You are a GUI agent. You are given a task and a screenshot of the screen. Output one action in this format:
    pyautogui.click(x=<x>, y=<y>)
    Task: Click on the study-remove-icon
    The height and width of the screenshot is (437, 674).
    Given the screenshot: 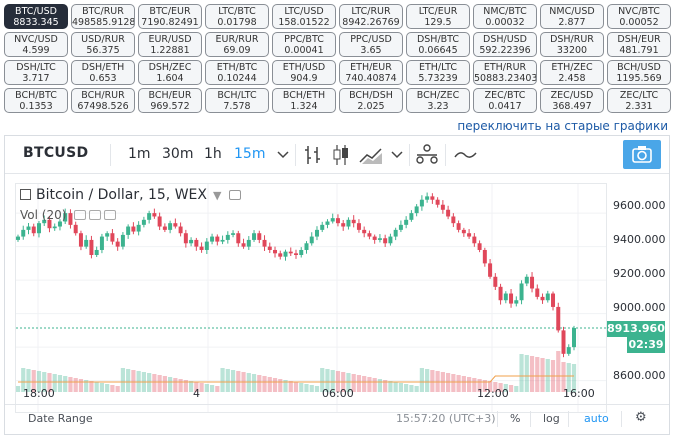 What is the action you would take?
    pyautogui.click(x=110, y=215)
    